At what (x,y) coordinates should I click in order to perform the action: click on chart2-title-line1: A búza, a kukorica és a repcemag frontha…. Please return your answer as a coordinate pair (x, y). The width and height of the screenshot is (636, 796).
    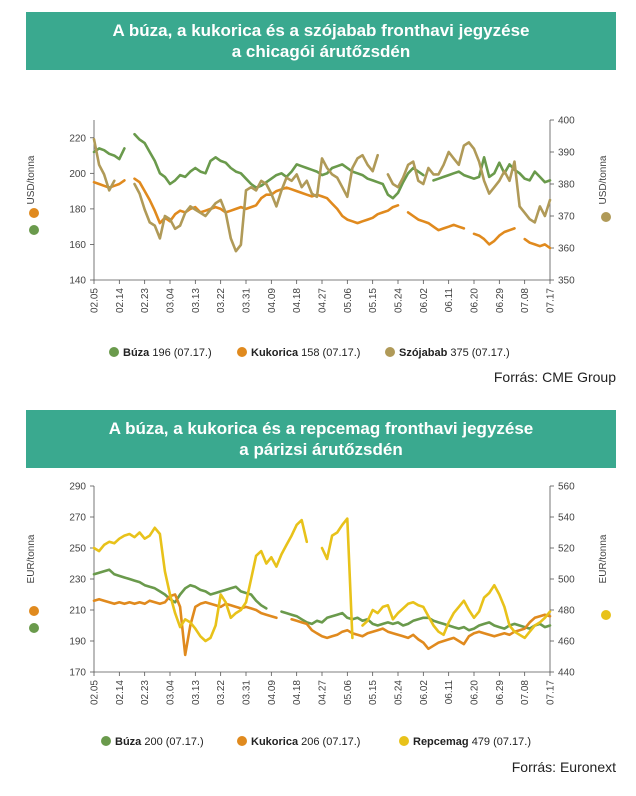
    Looking at the image, I should click on (321, 428).